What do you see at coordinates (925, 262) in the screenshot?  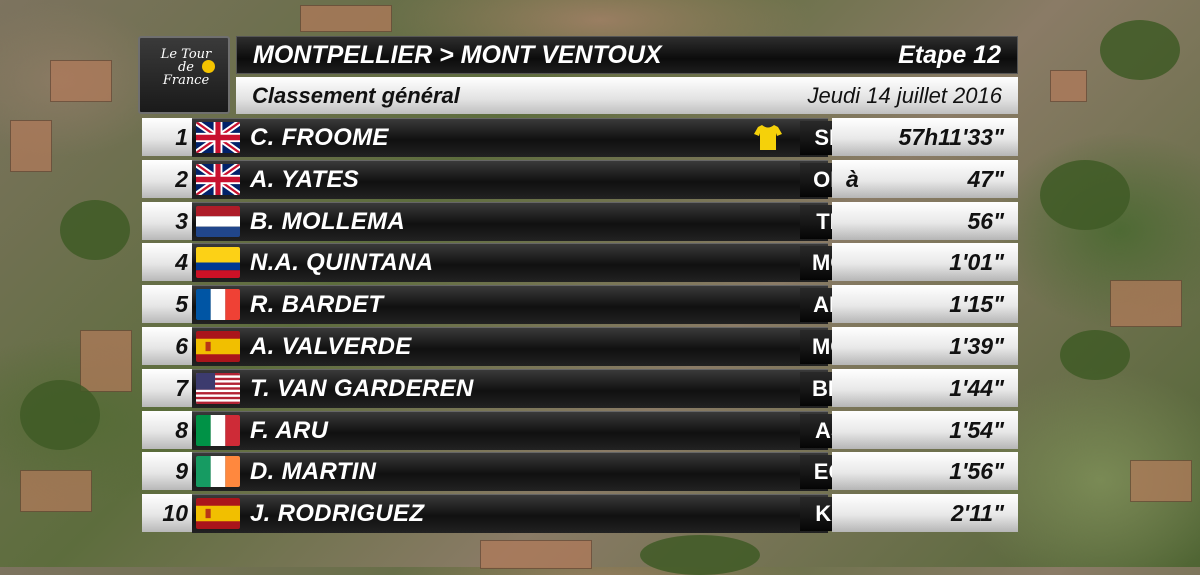 I see `time-box: 1'01"` at bounding box center [925, 262].